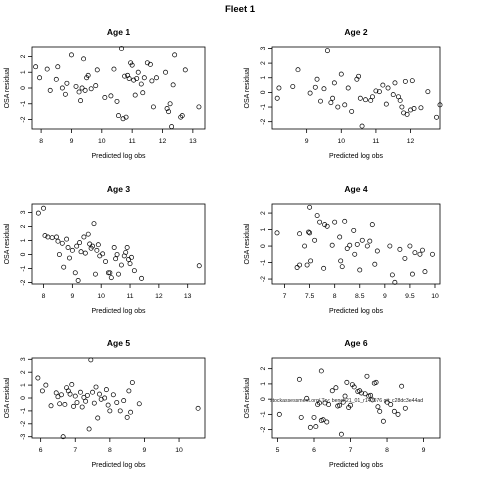 The image size is (480, 480). Describe the element at coordinates (23, 88) in the screenshot. I see `y-tick-label: 0` at that location.